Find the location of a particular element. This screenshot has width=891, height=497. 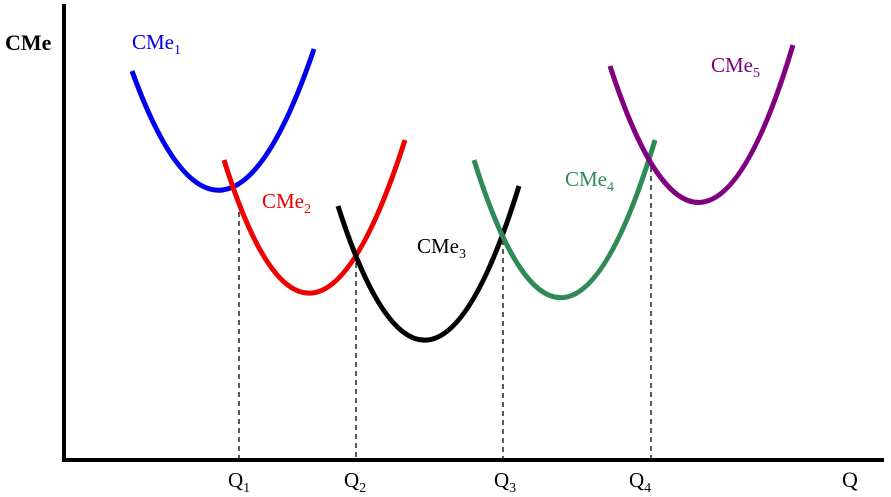

label-q3: Q3 is located at coordinates (505, 482).